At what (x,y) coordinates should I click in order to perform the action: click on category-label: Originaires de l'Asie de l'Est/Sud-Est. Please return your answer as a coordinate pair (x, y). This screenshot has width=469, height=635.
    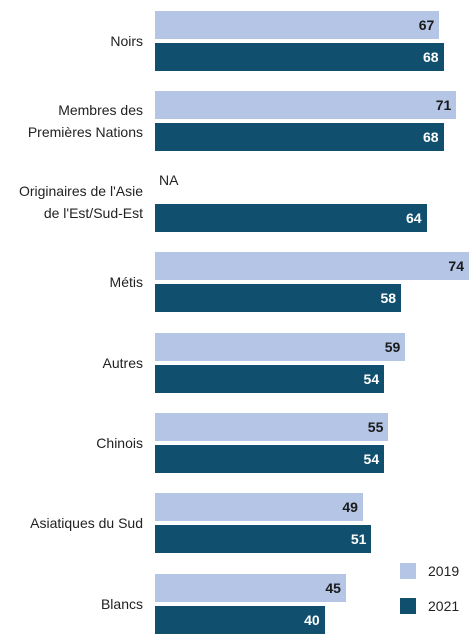
    Looking at the image, I should click on (80, 201).